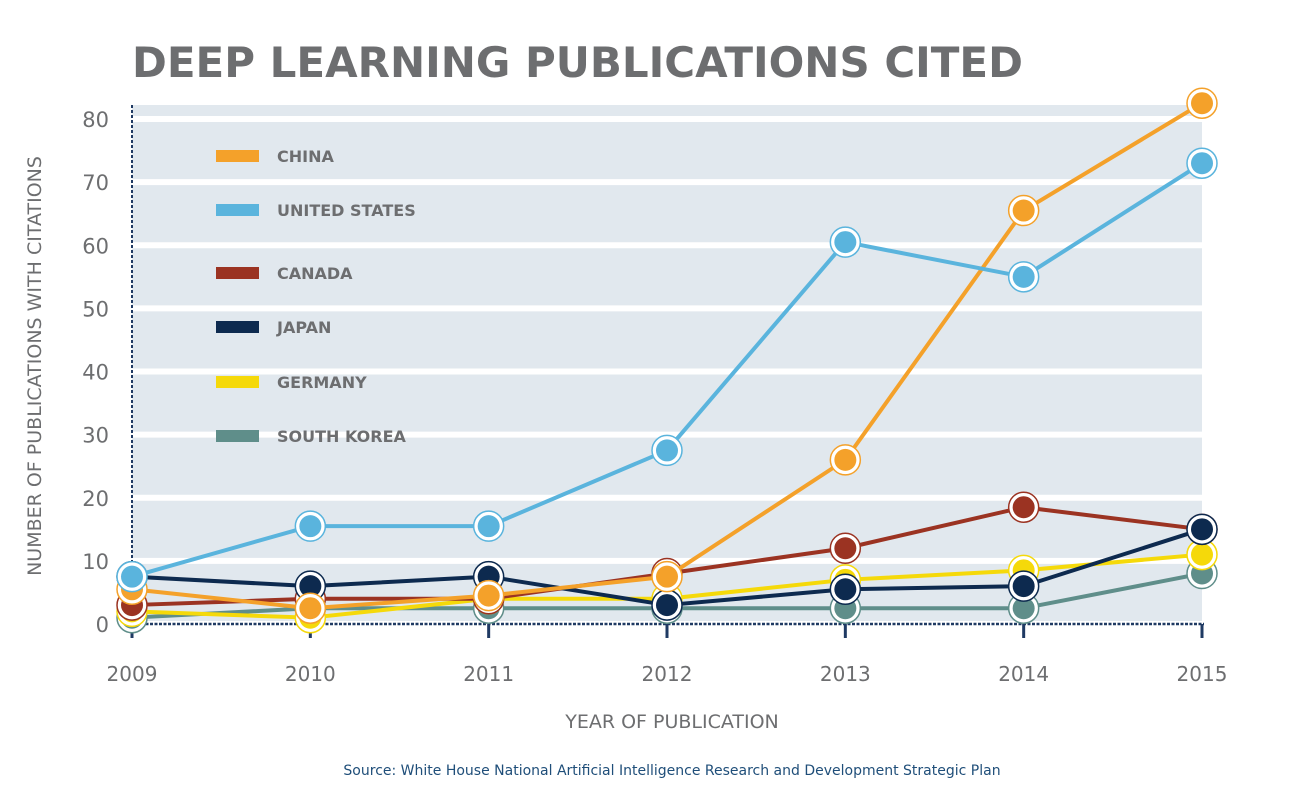  I want to click on chart-title: DEEP LEARNING PUBLICATIONS CITED, so click(577, 62).